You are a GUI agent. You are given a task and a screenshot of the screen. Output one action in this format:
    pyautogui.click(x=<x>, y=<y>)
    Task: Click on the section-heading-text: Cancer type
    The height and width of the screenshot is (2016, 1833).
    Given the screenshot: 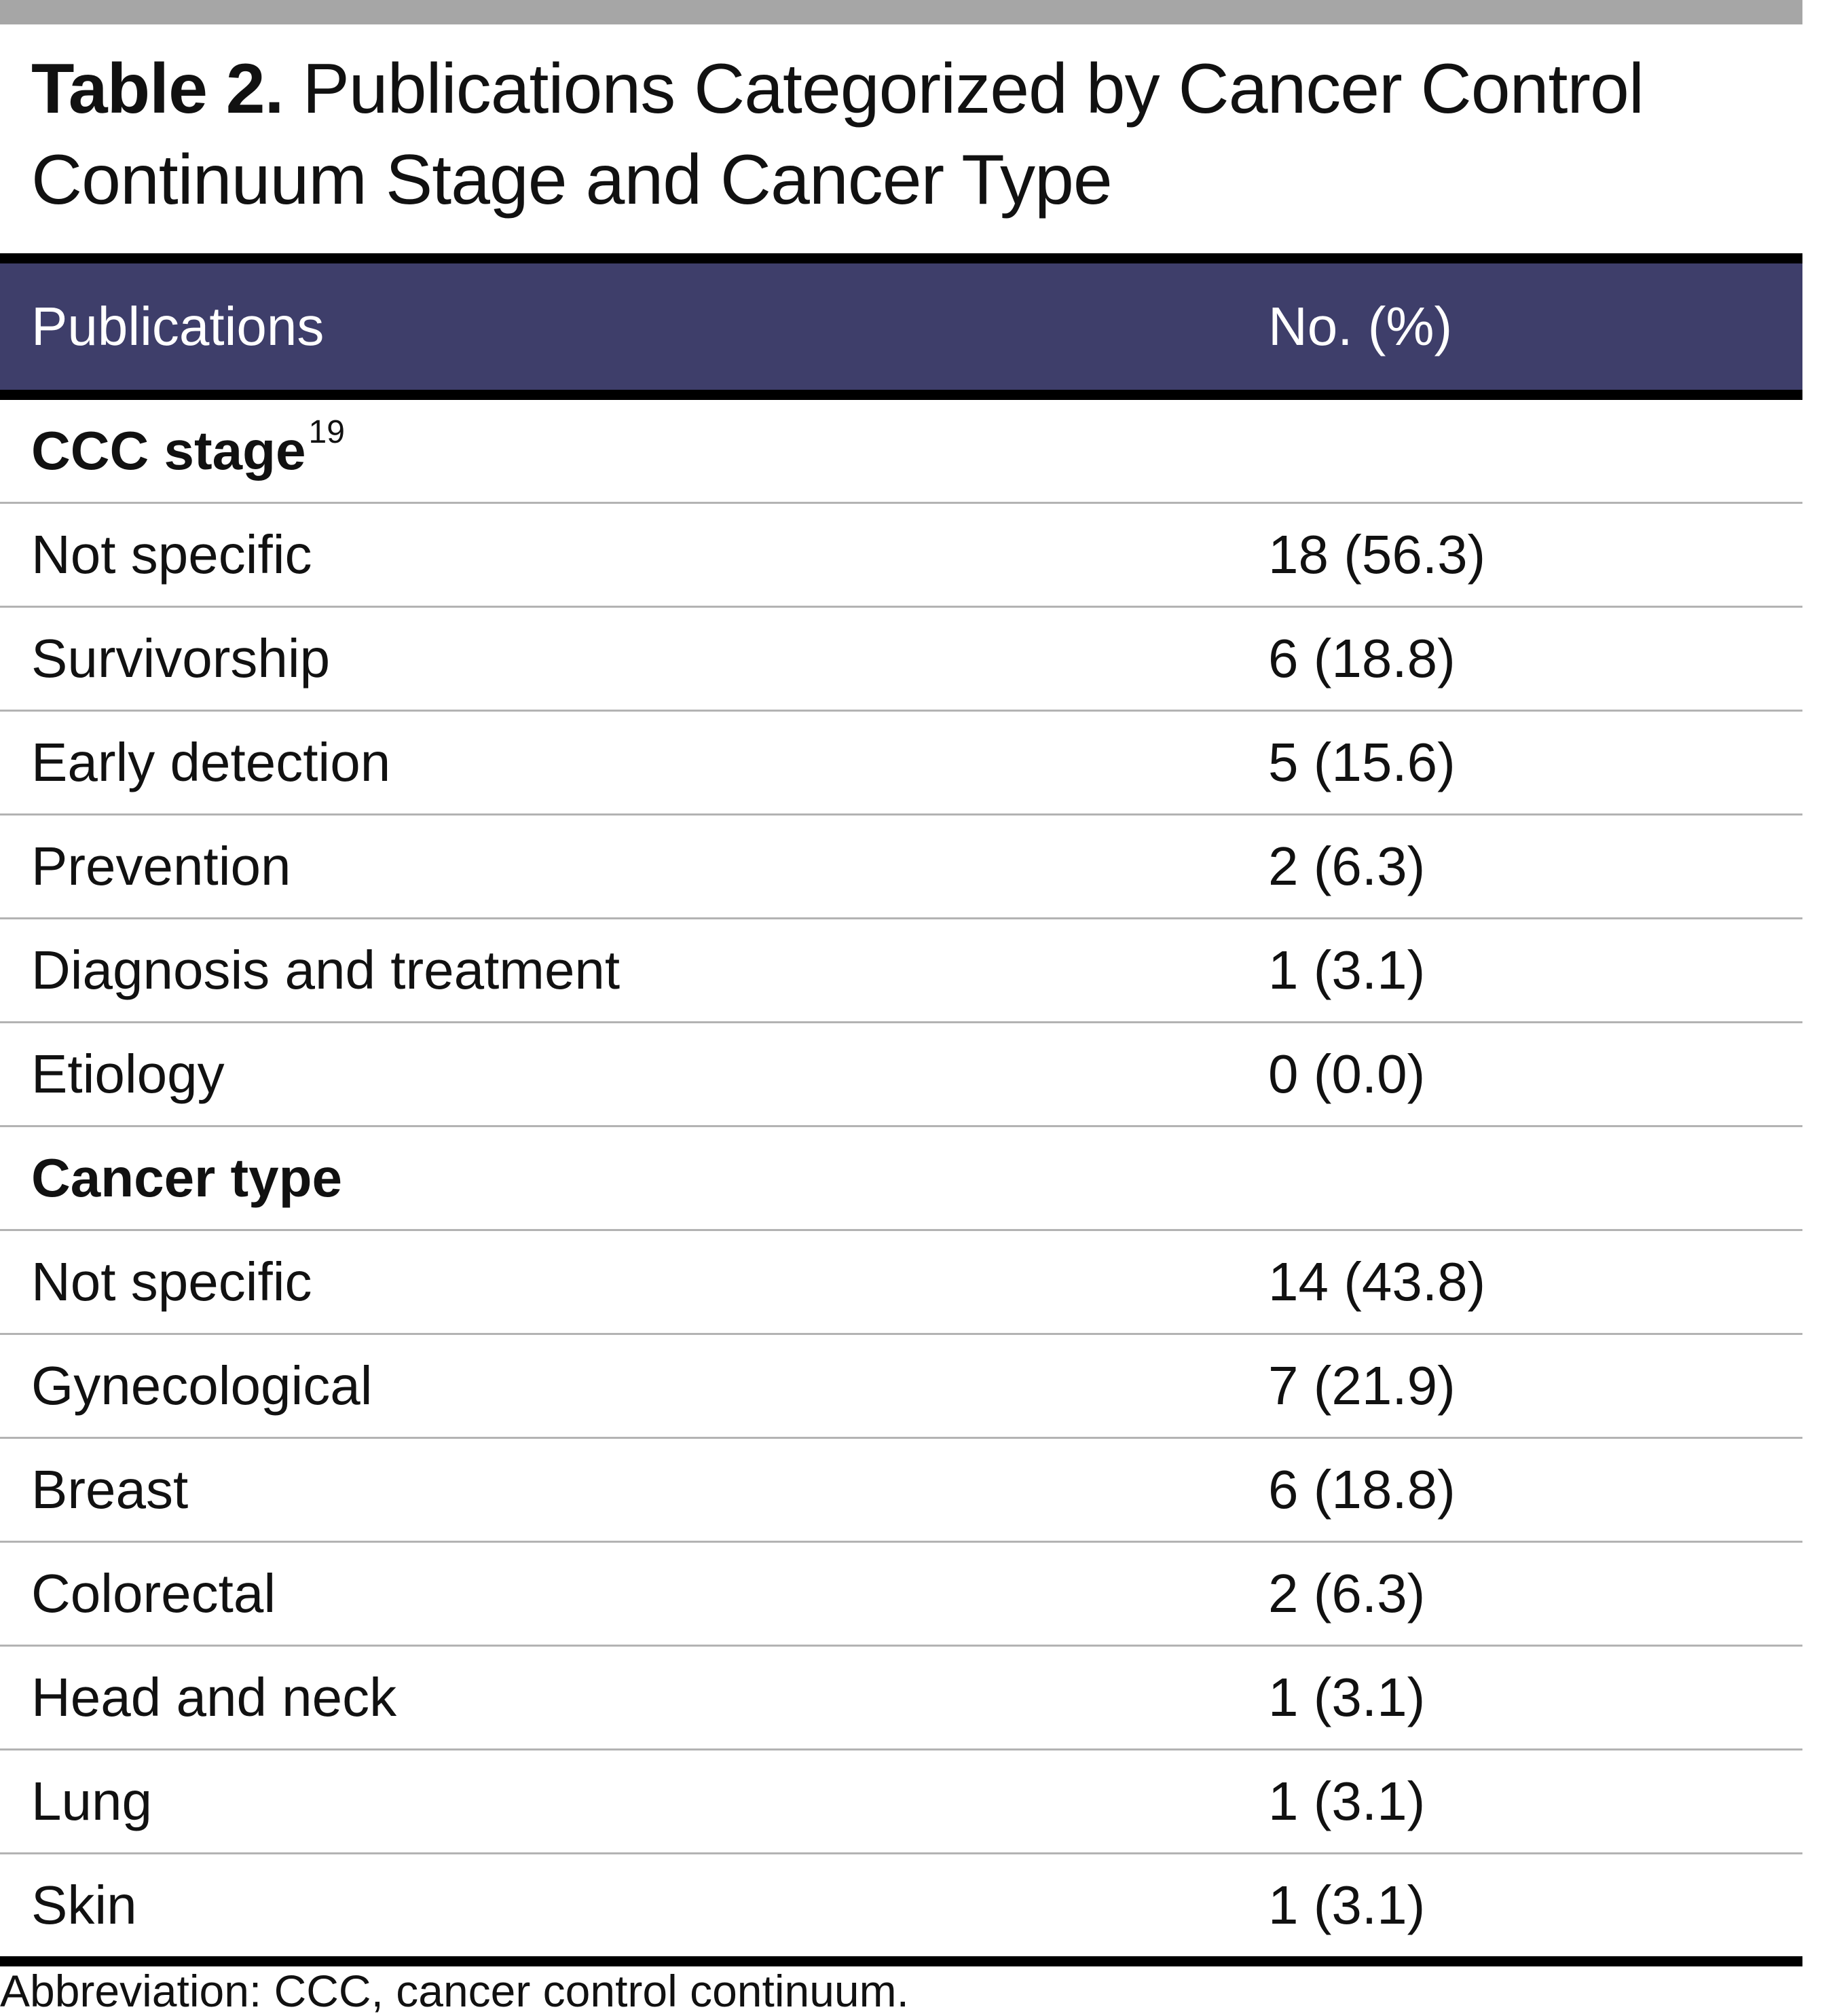 What is the action you would take?
    pyautogui.click(x=187, y=1178)
    